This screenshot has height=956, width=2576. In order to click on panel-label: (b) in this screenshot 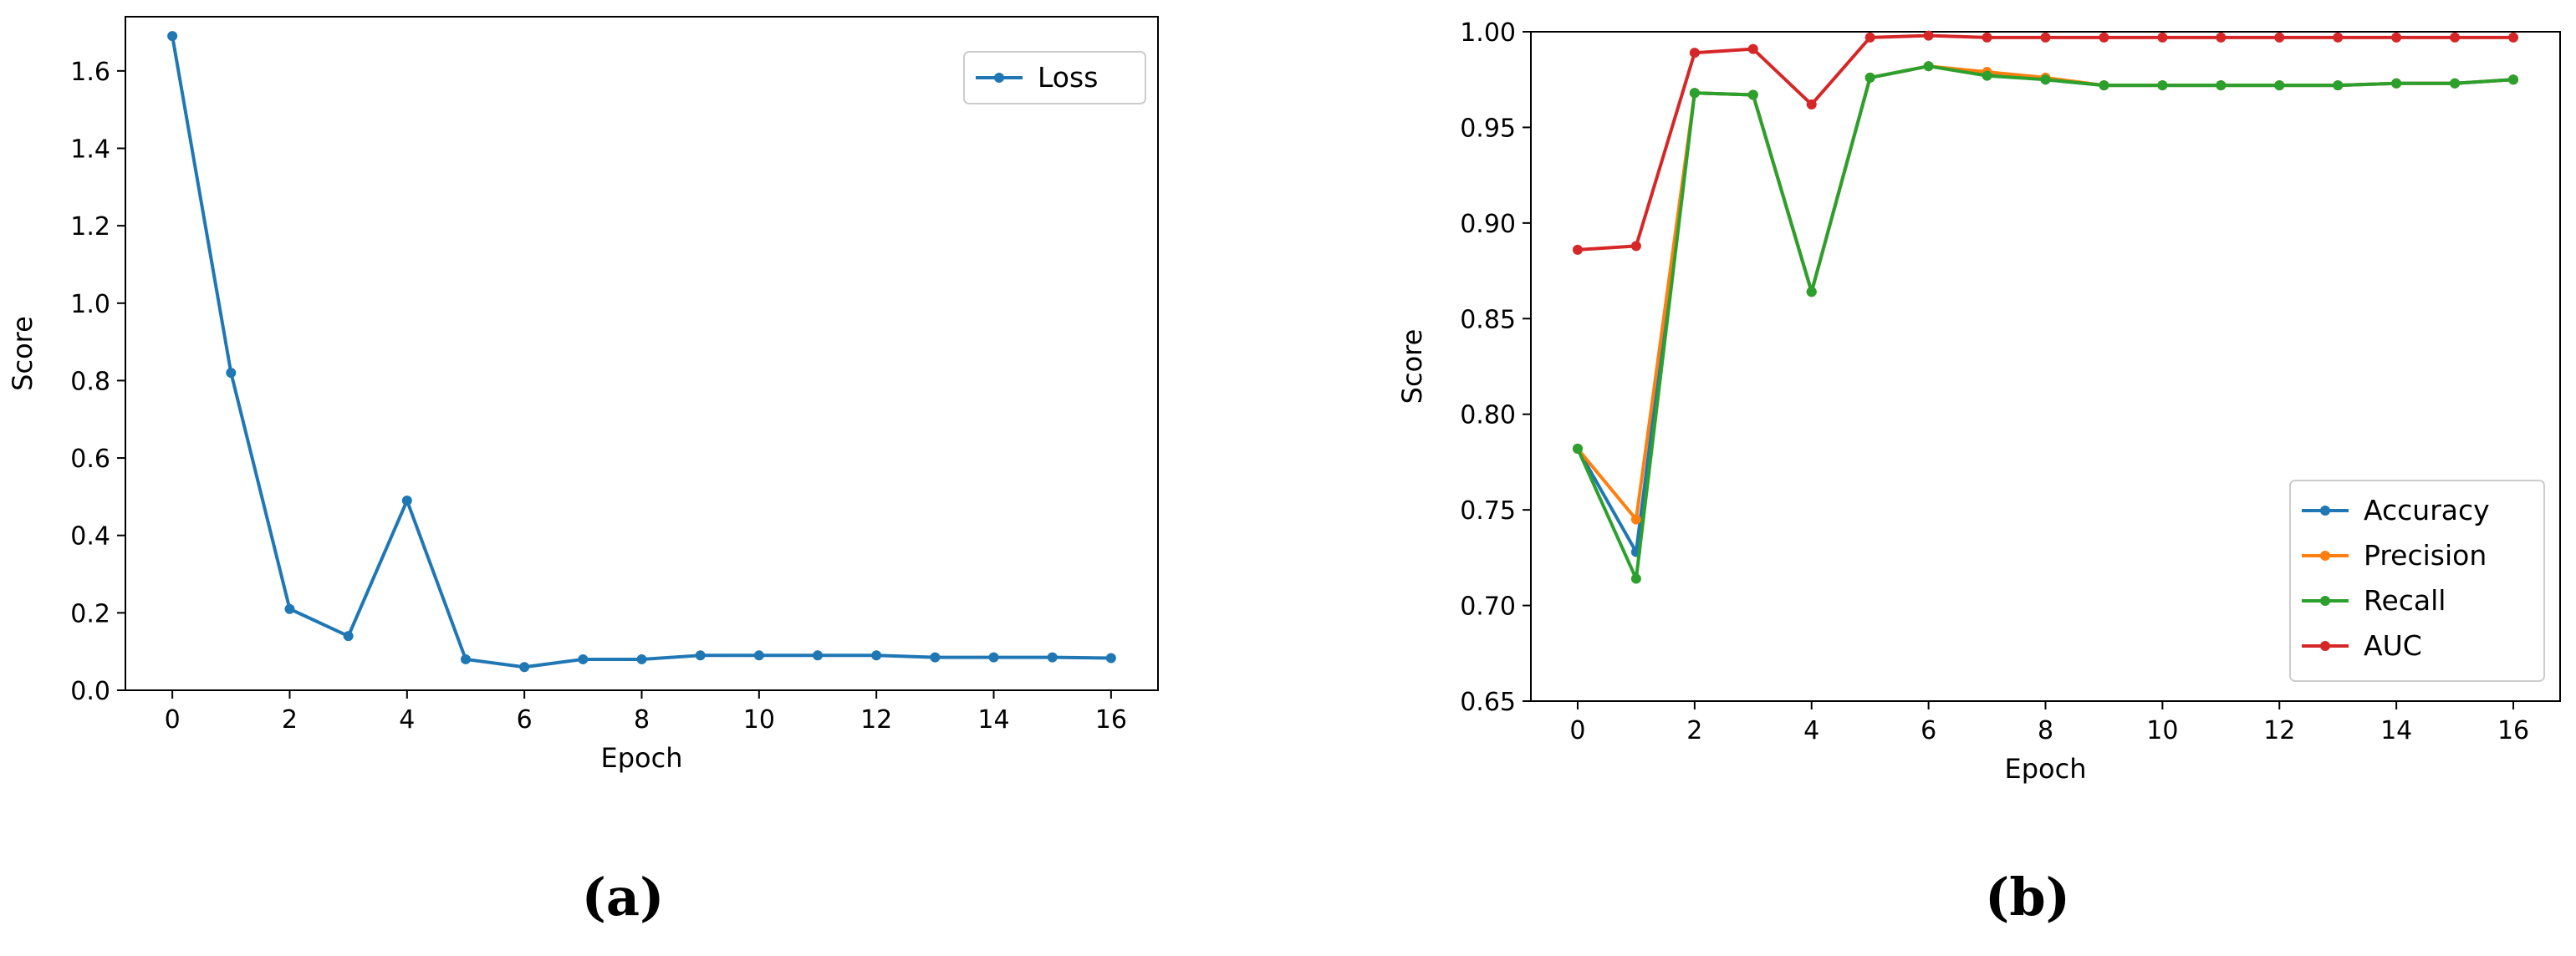, I will do `click(2027, 897)`.